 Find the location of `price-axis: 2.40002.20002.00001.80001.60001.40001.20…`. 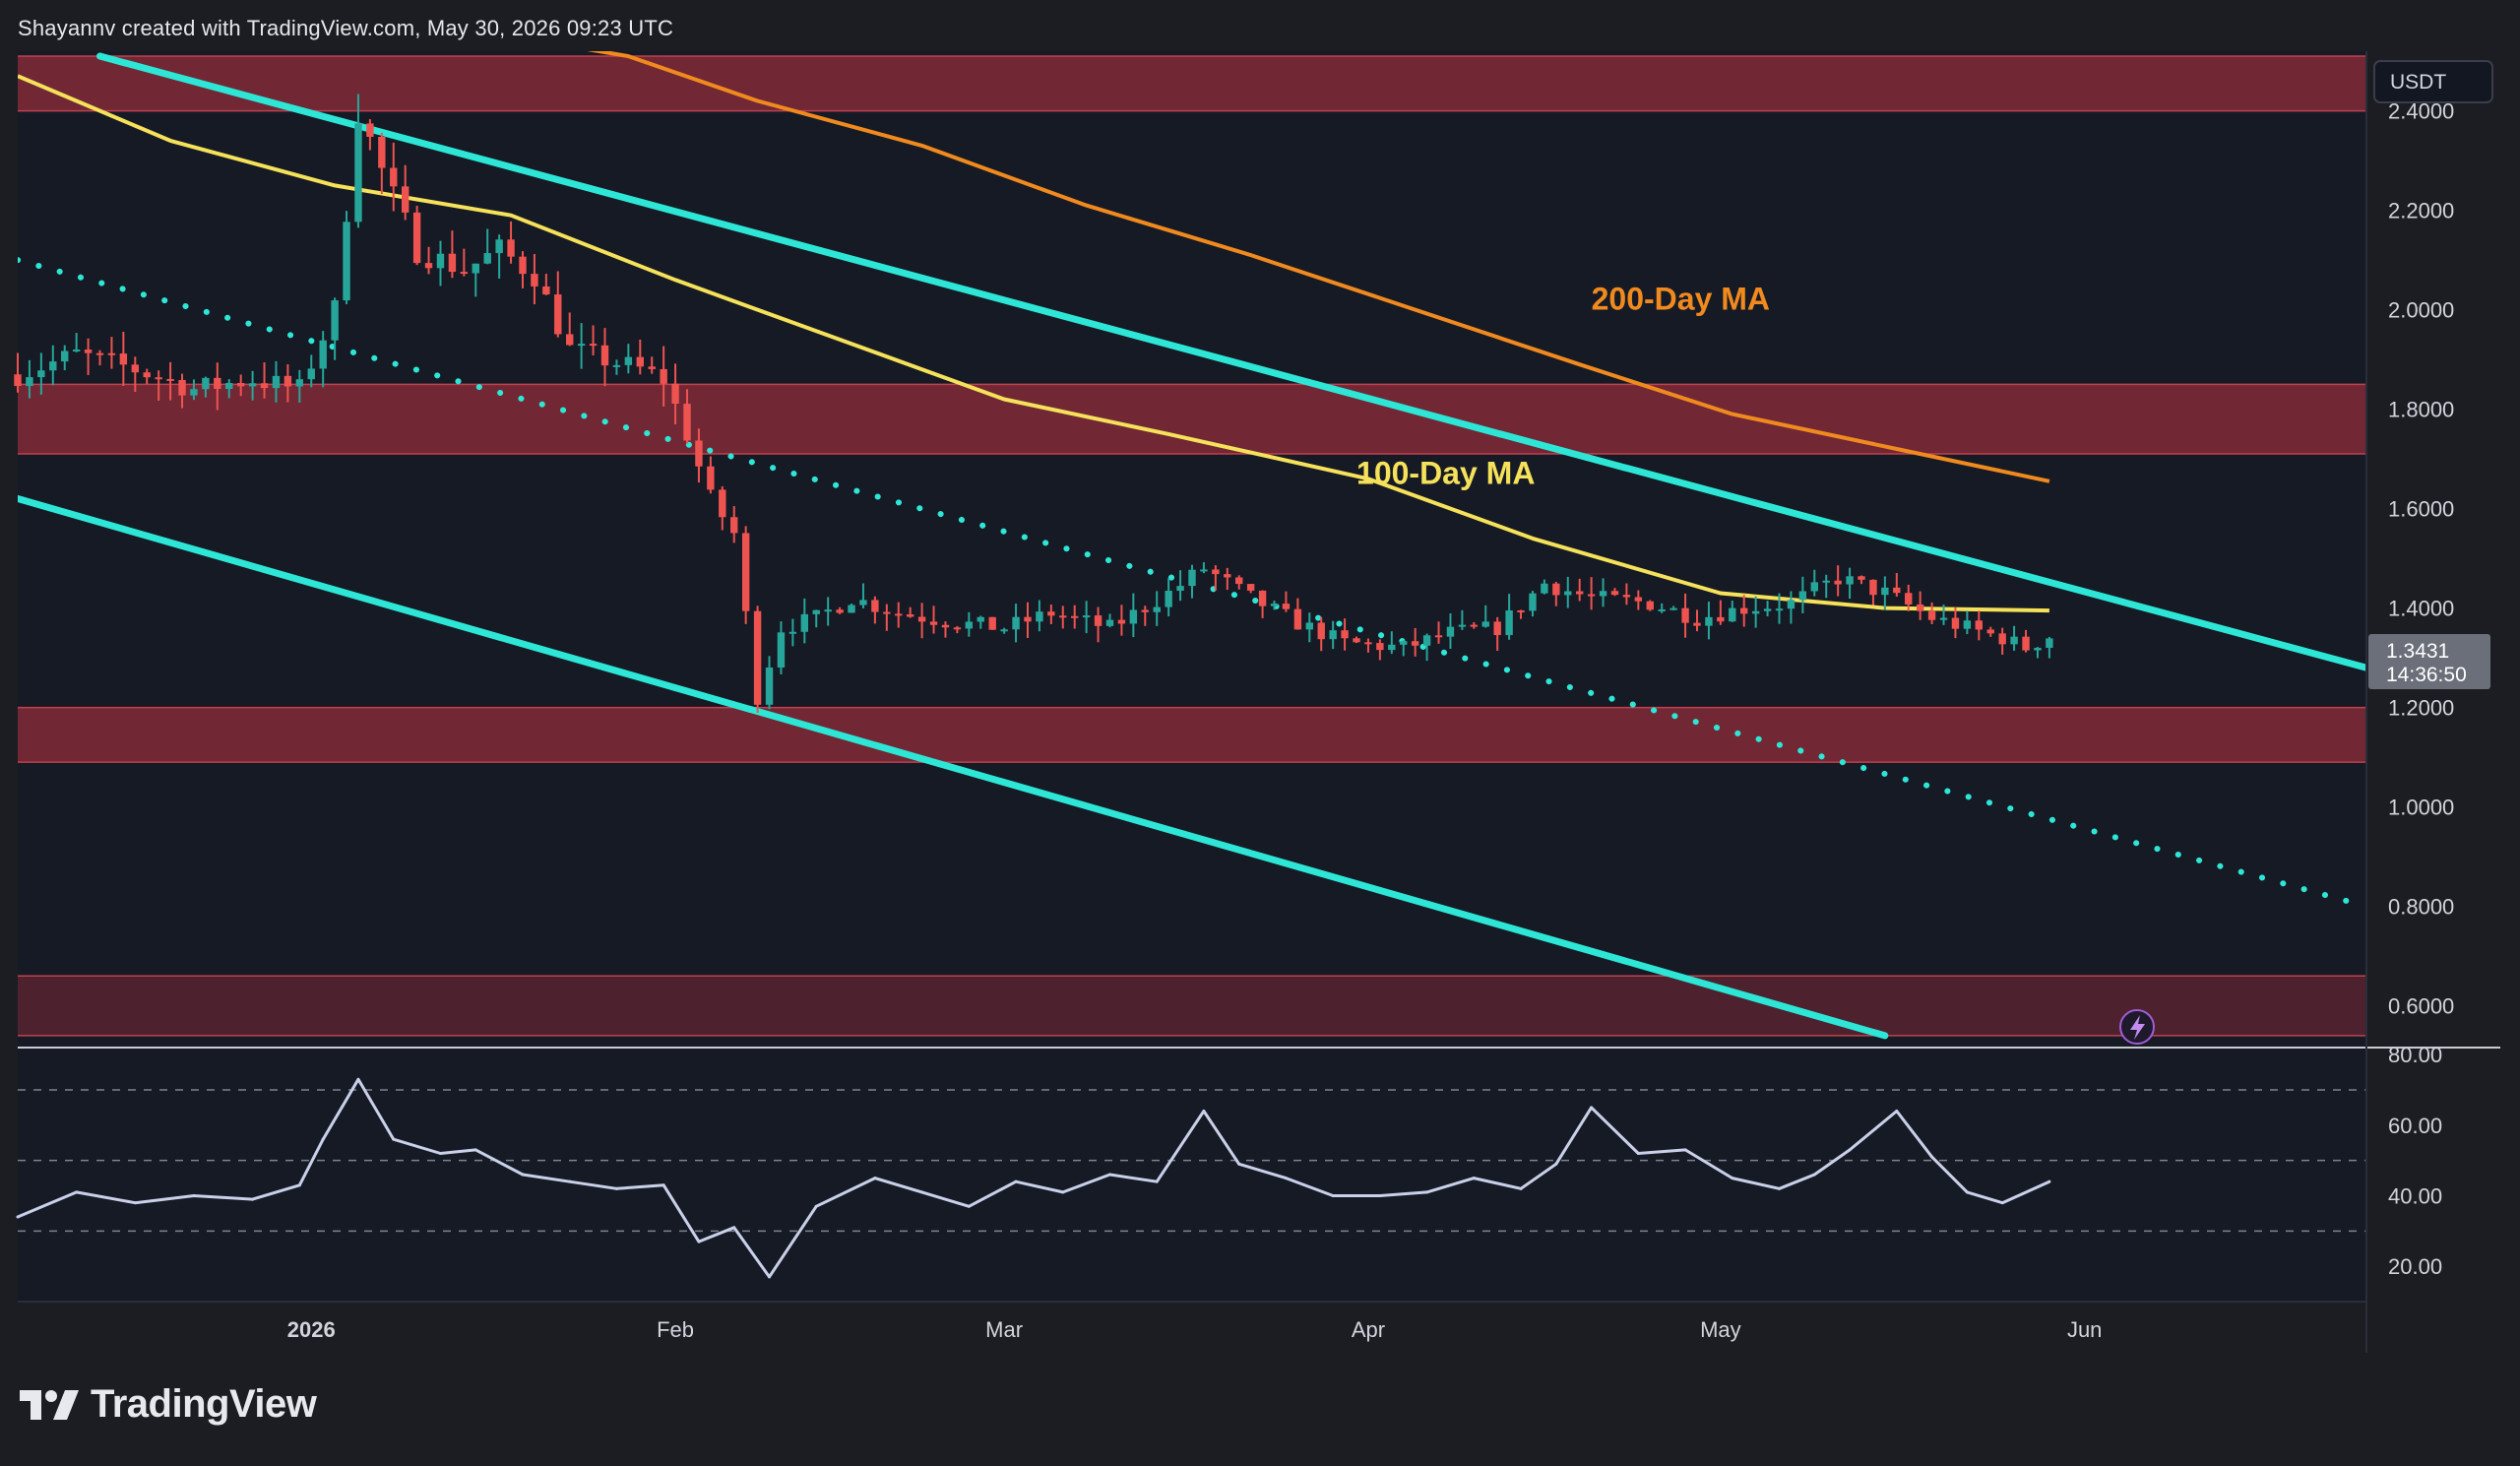

price-axis: 2.40002.20002.00001.80001.60001.40001.20… is located at coordinates (2421, 559).